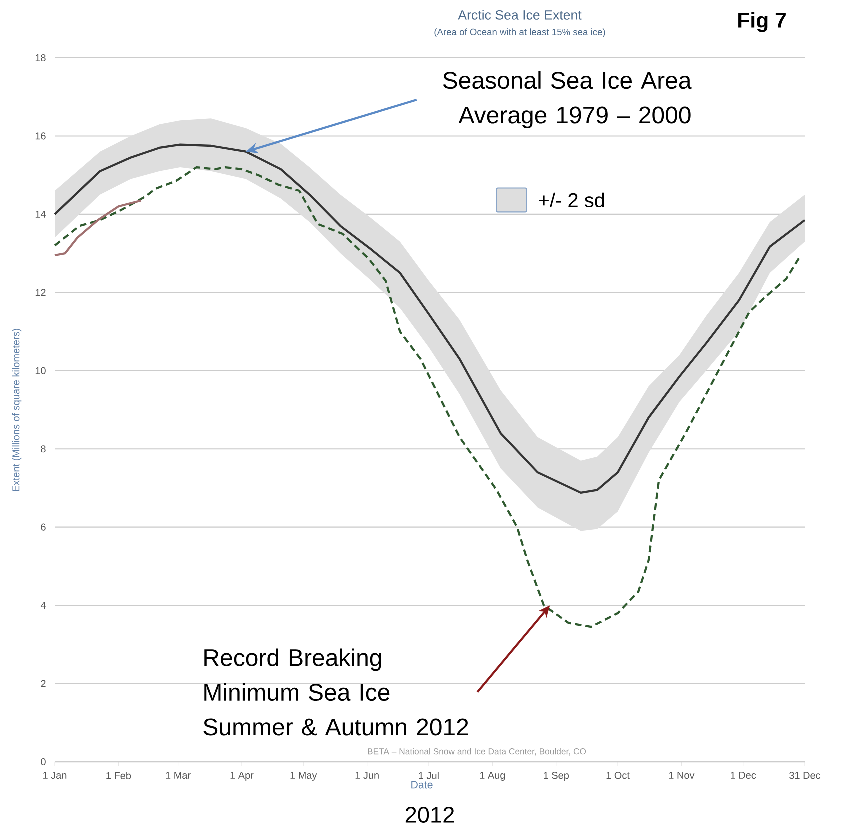  Describe the element at coordinates (493, 776) in the screenshot. I see `x-tick-label: 1 Aug` at that location.